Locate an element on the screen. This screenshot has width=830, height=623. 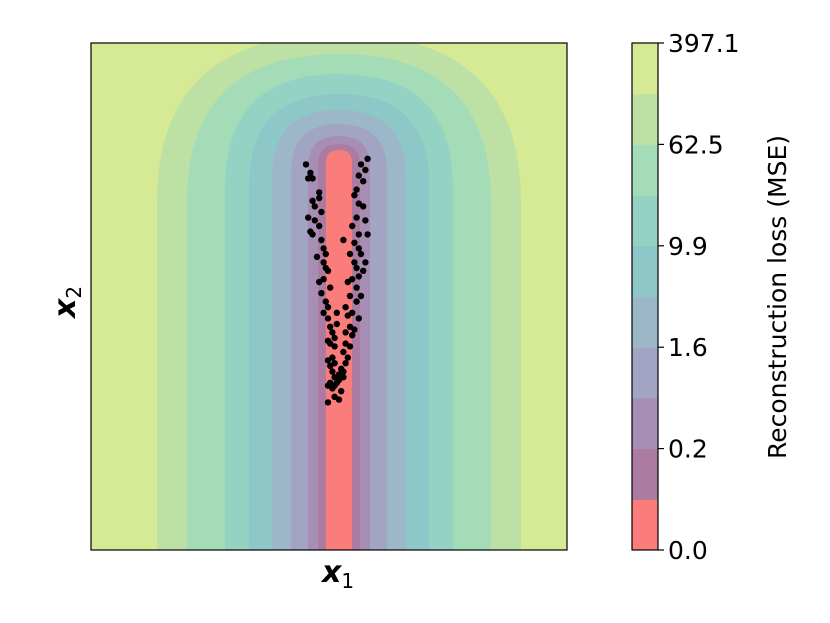
colorbar-tick-label: 62.5 is located at coordinates (696, 144).